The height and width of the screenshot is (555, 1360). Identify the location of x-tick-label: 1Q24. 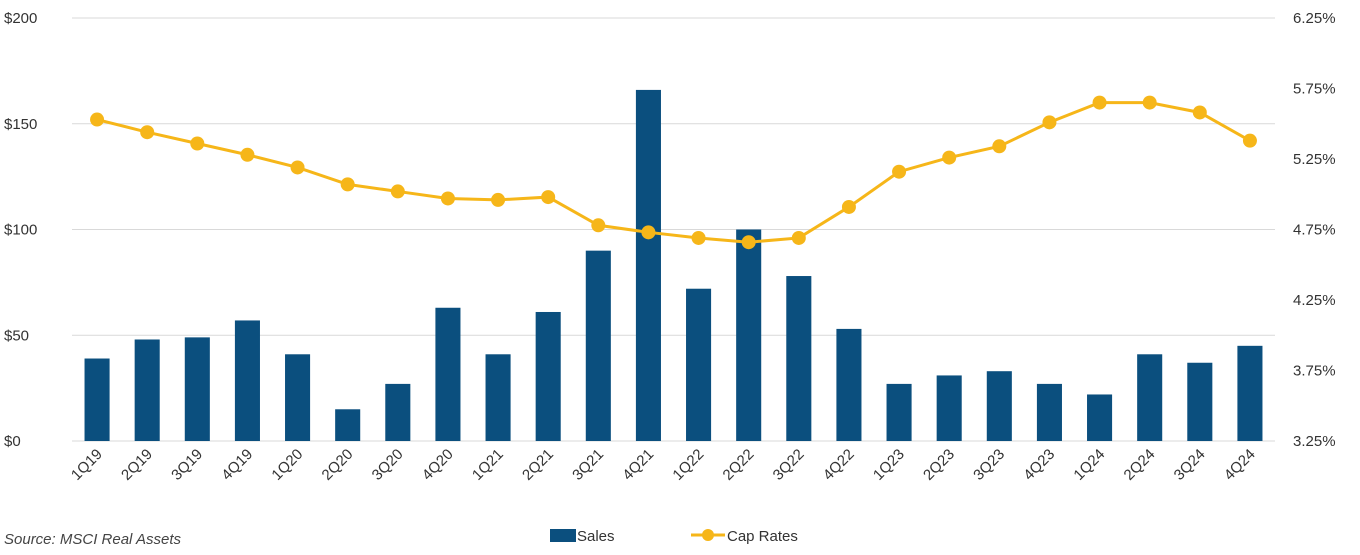
(1089, 465).